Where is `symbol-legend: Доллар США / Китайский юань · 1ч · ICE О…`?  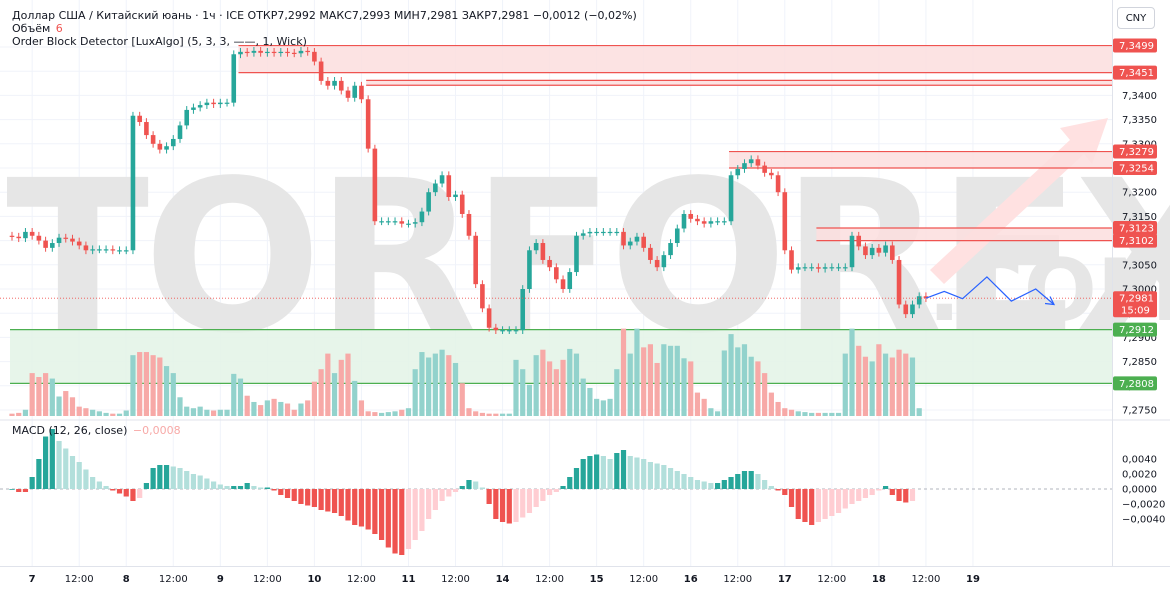 symbol-legend: Доллар США / Китайский юань · 1ч · ICE О… is located at coordinates (324, 15).